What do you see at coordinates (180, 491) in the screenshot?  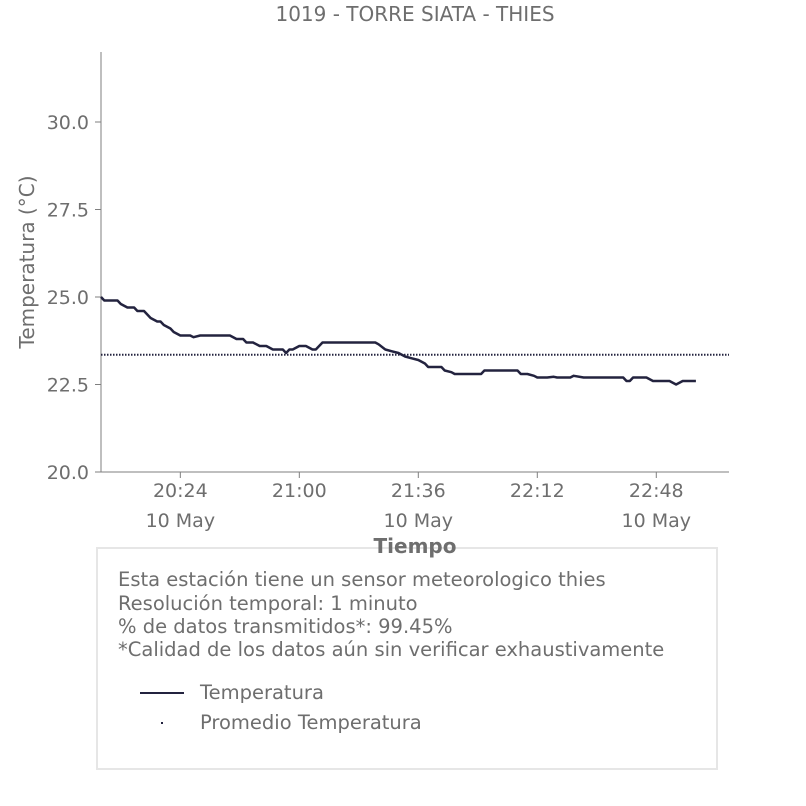 I see `x-tick-time-label: 20:24` at bounding box center [180, 491].